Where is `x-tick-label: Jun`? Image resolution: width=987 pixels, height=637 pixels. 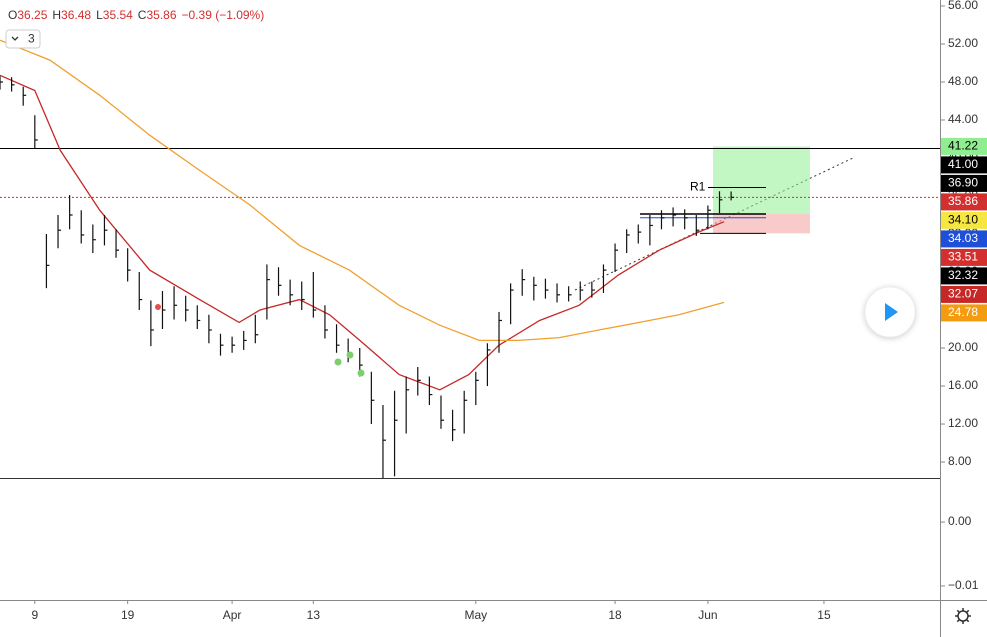
x-tick-label: Jun is located at coordinates (707, 615).